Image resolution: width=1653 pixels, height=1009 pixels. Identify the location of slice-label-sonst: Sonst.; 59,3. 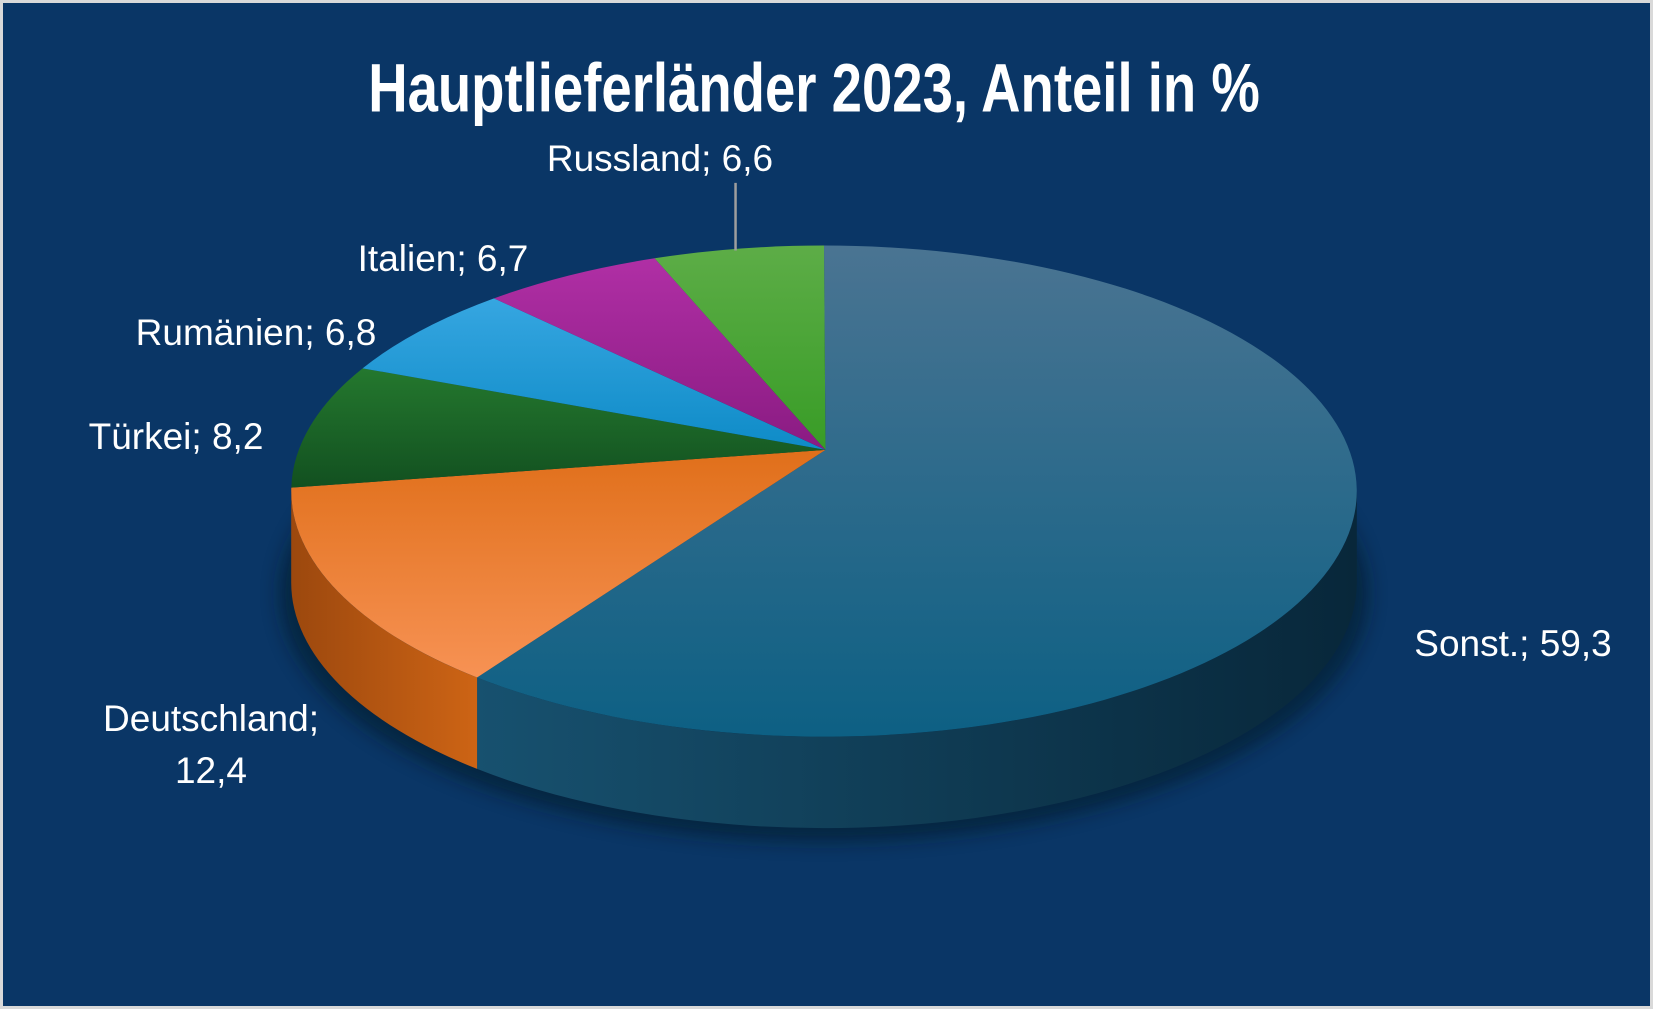
(1513, 643).